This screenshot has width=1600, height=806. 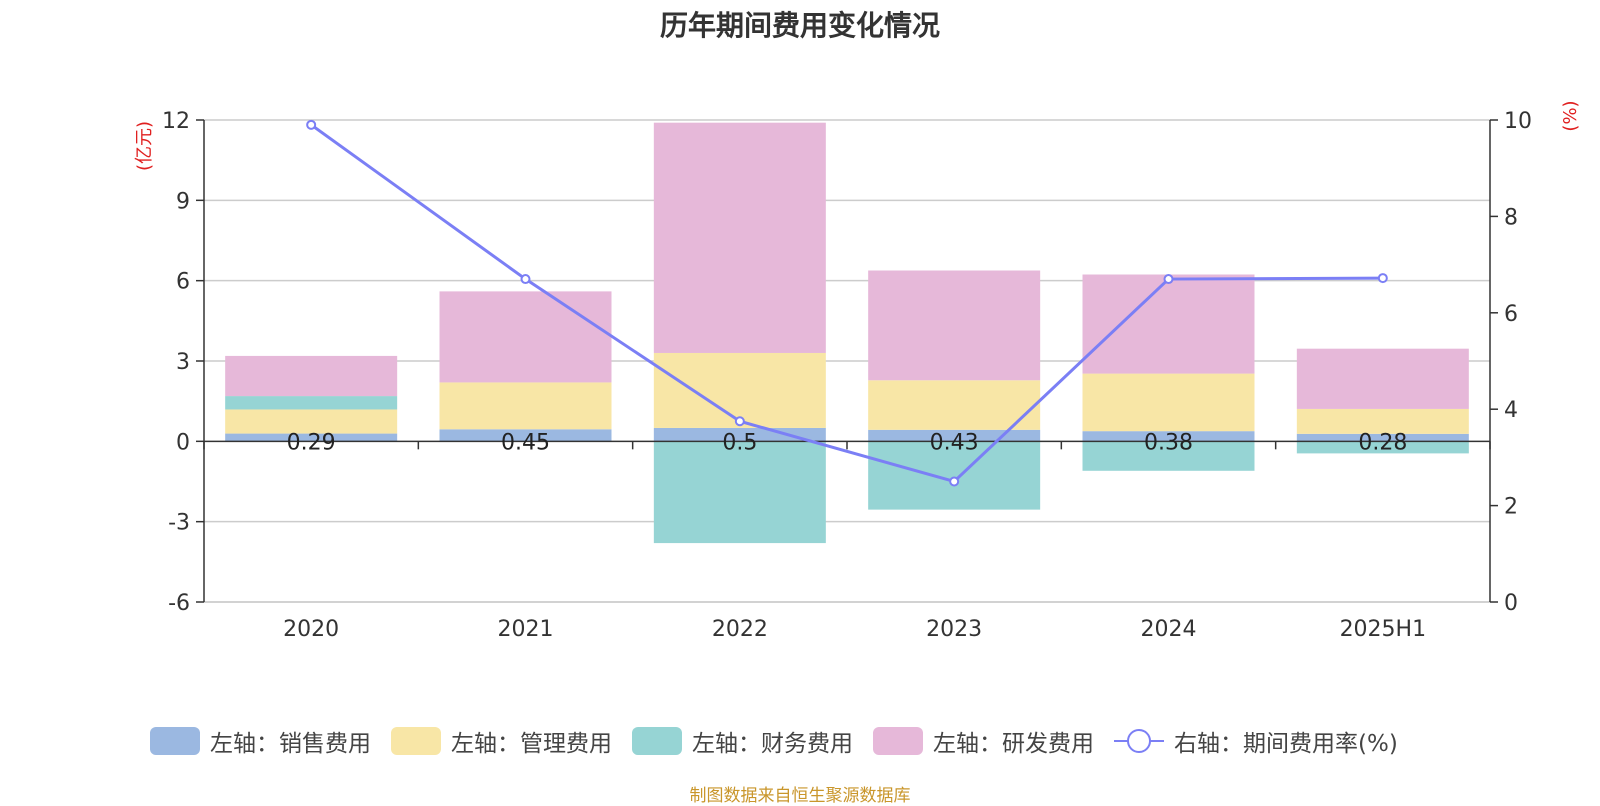 What do you see at coordinates (1518, 121) in the screenshot?
I see `right-axis-tick-label: 10` at bounding box center [1518, 121].